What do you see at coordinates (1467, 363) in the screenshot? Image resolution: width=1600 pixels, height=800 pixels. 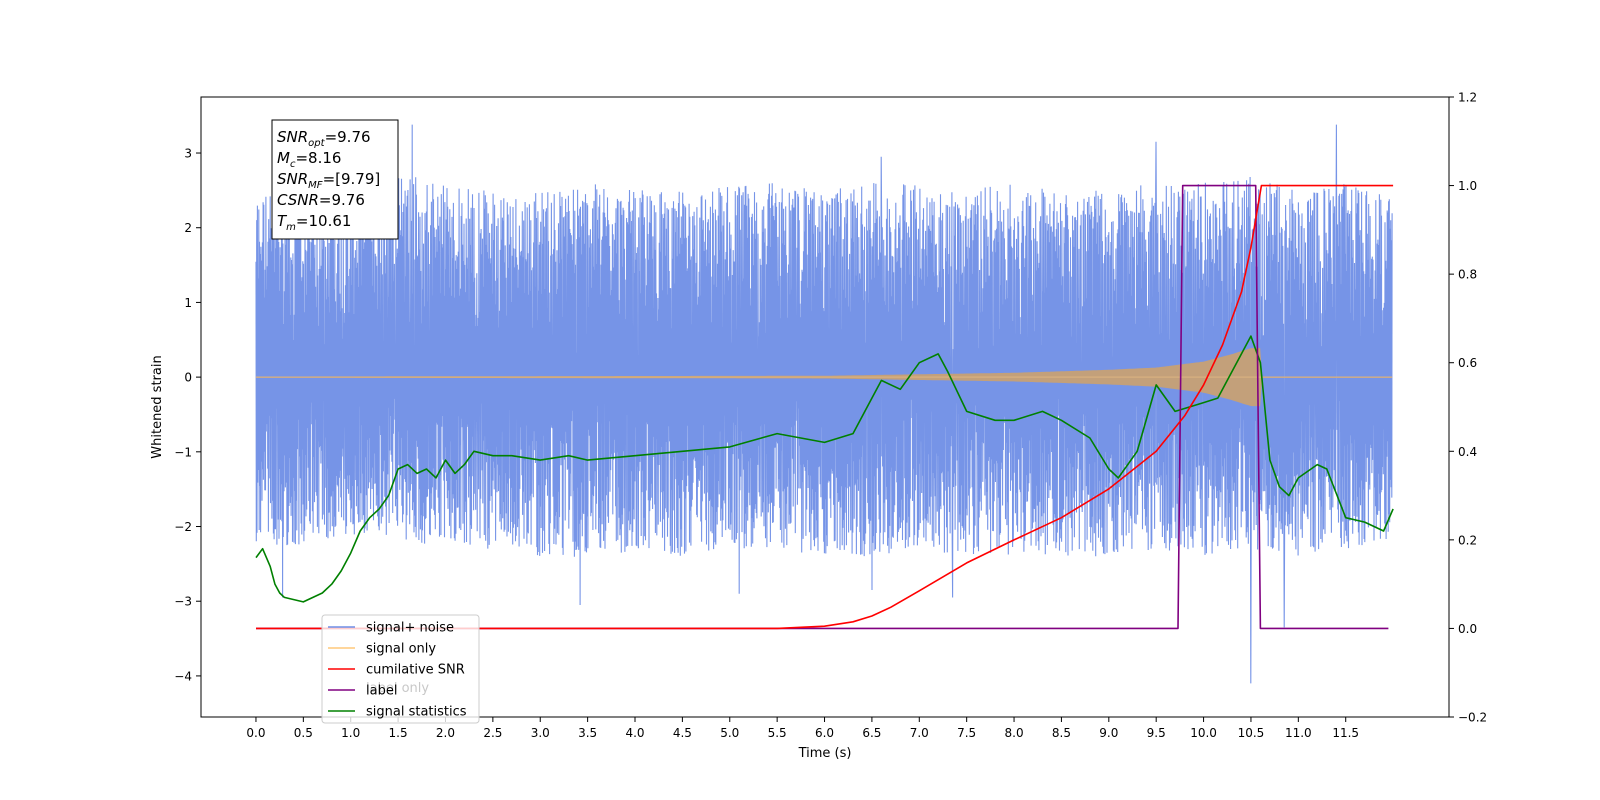 I see `y2-tick-label: 0.6` at bounding box center [1467, 363].